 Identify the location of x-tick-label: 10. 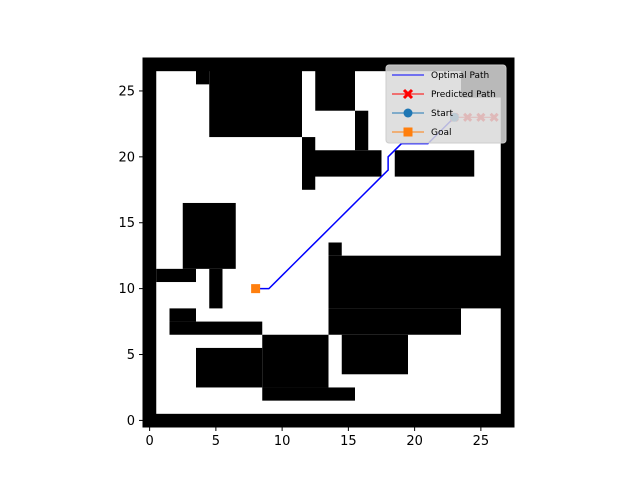
(282, 441).